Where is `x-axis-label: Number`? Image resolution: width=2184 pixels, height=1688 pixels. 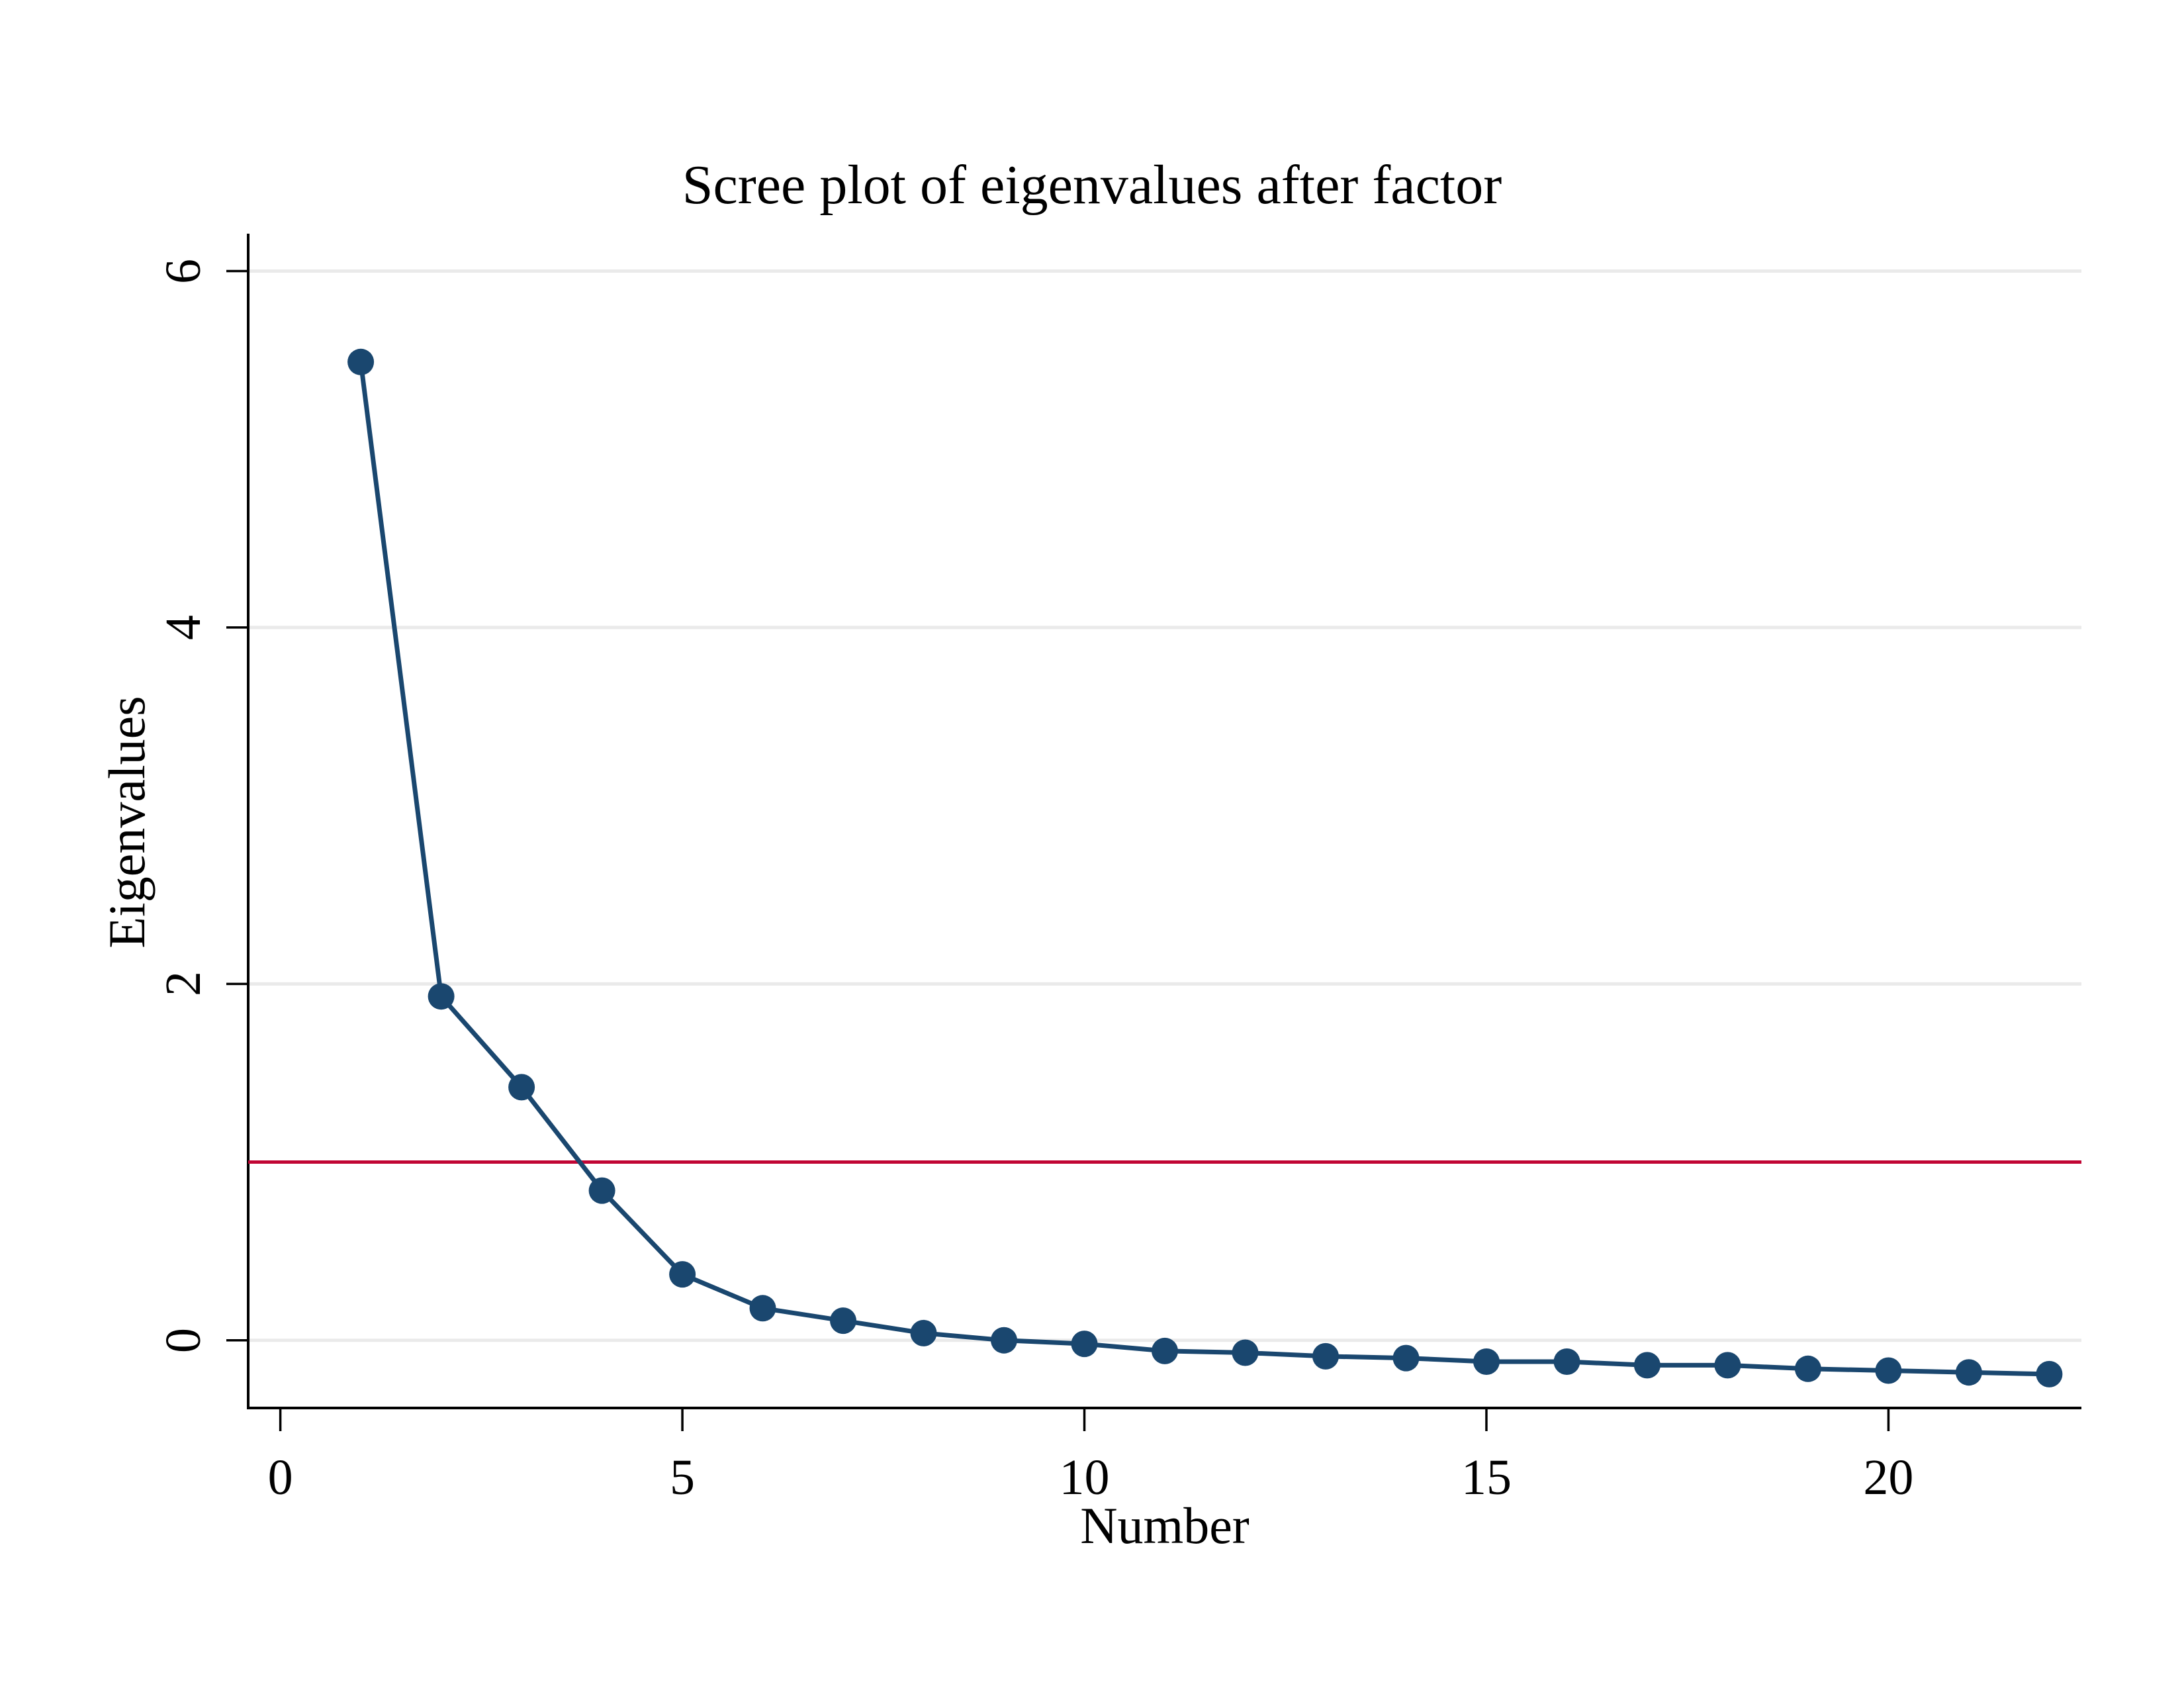
x-axis-label: Number is located at coordinates (1165, 1525).